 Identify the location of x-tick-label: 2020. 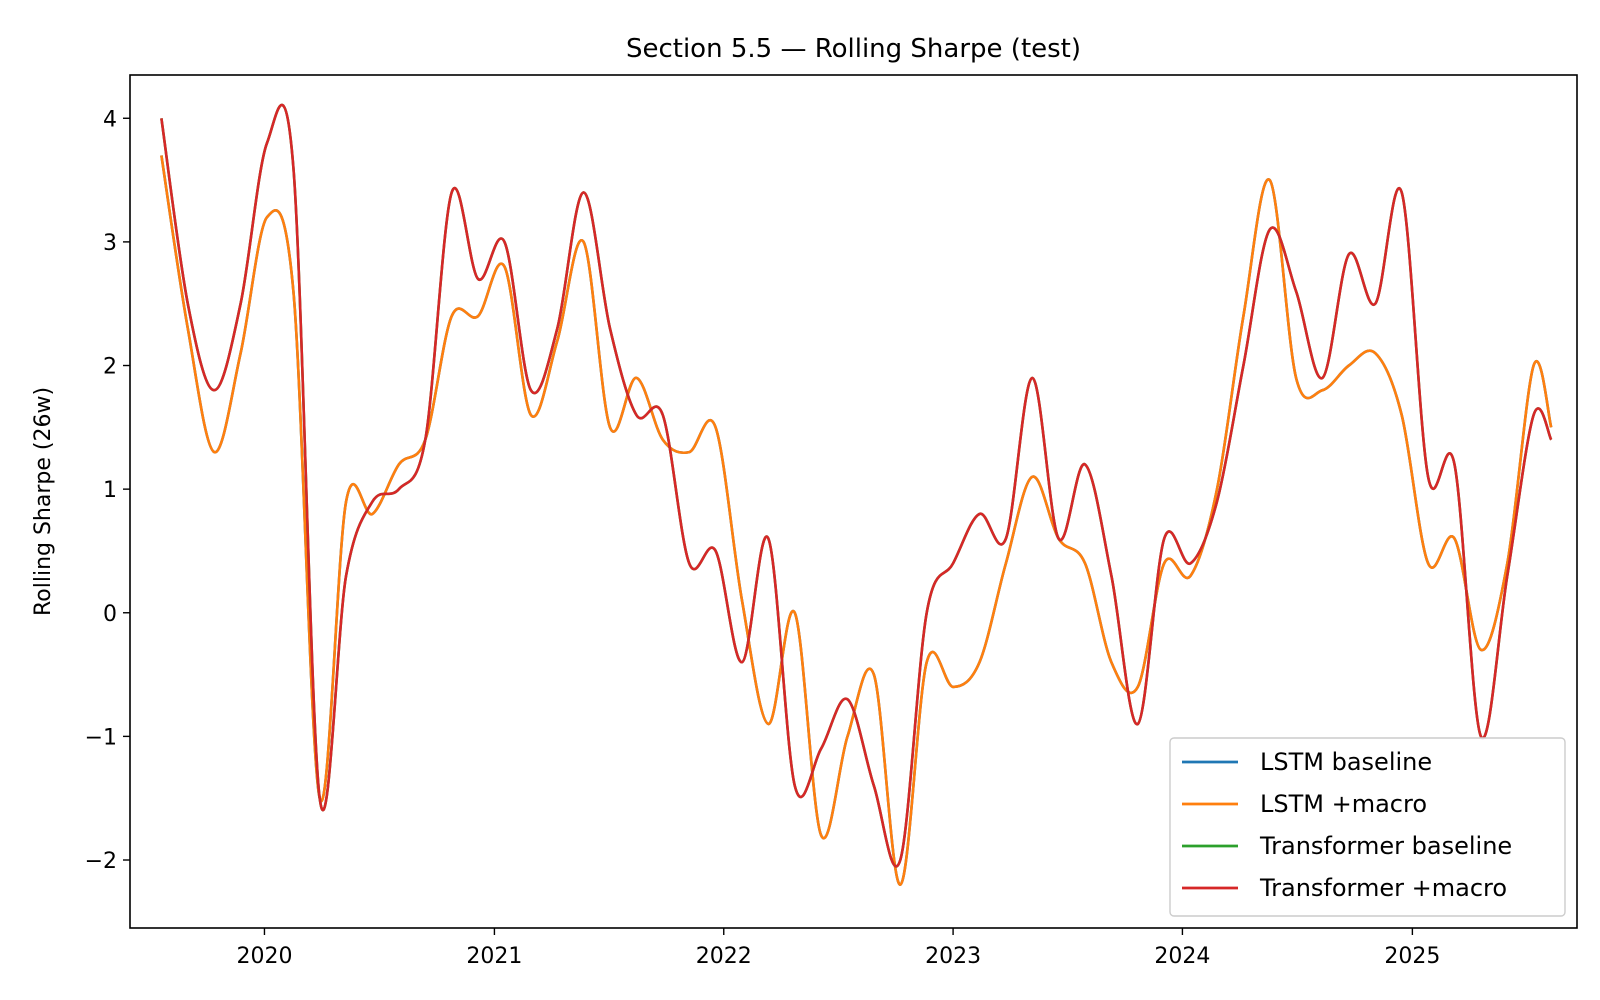
(264, 956).